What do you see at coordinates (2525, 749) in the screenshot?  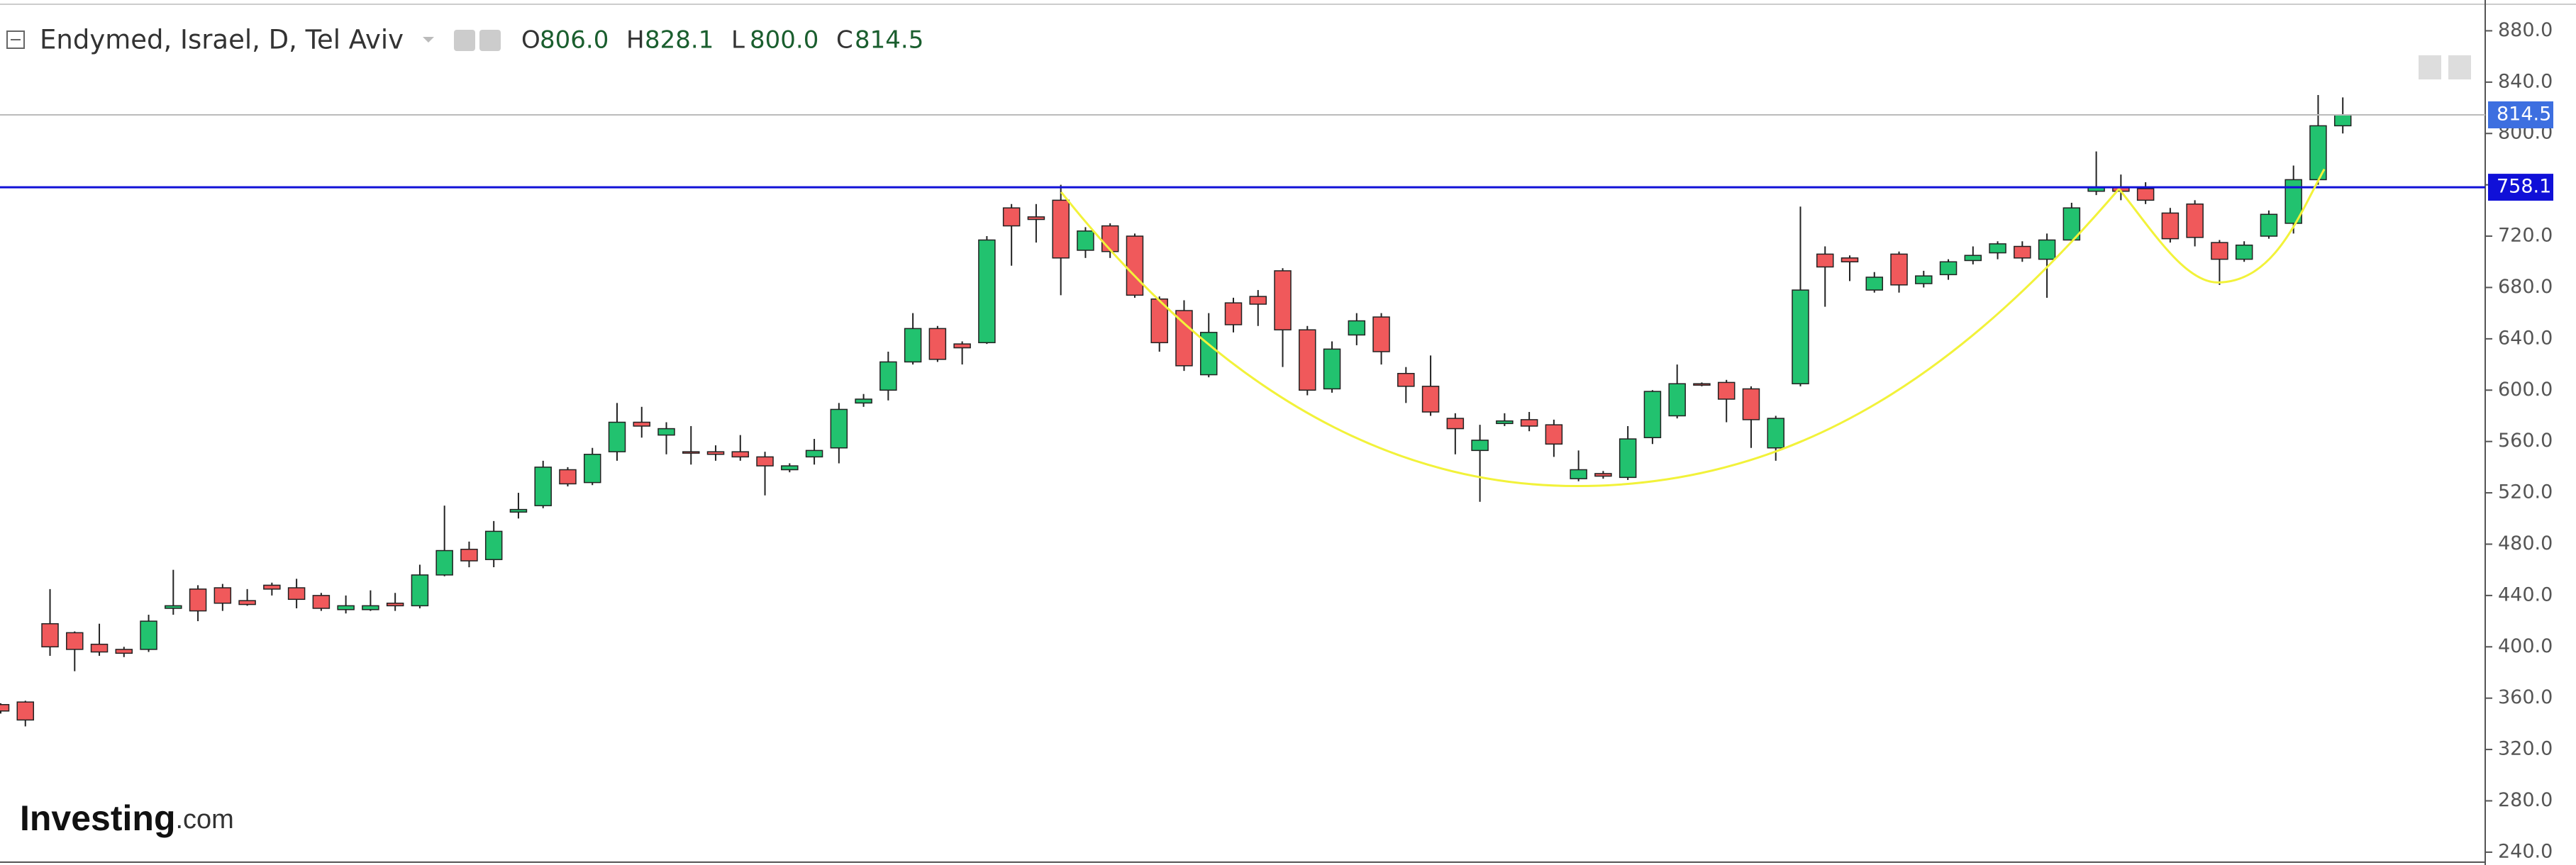 I see `y-tick-label: 320.0` at bounding box center [2525, 749].